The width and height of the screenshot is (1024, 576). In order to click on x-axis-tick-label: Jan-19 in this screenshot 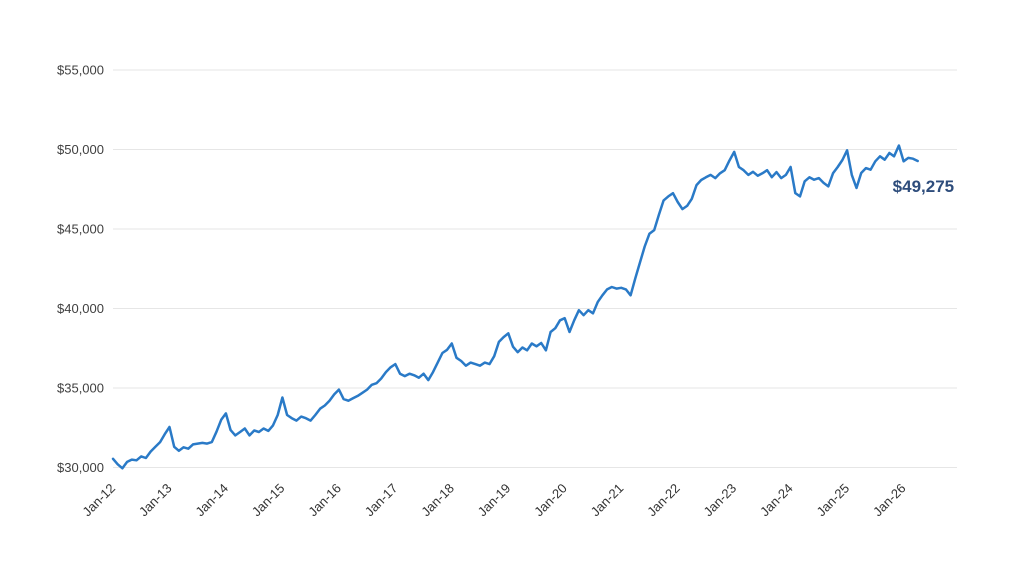, I will do `click(494, 500)`.